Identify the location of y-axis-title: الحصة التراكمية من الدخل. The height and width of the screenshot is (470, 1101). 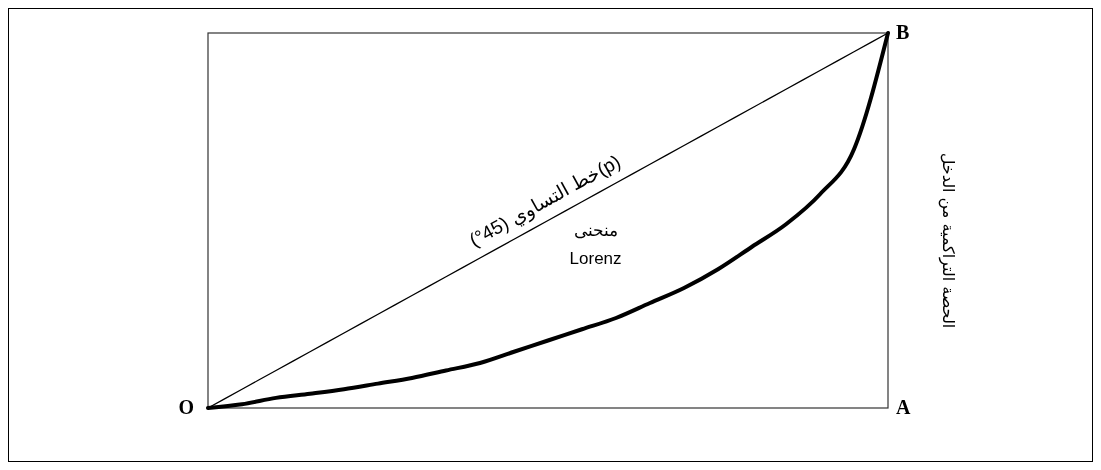
(948, 240).